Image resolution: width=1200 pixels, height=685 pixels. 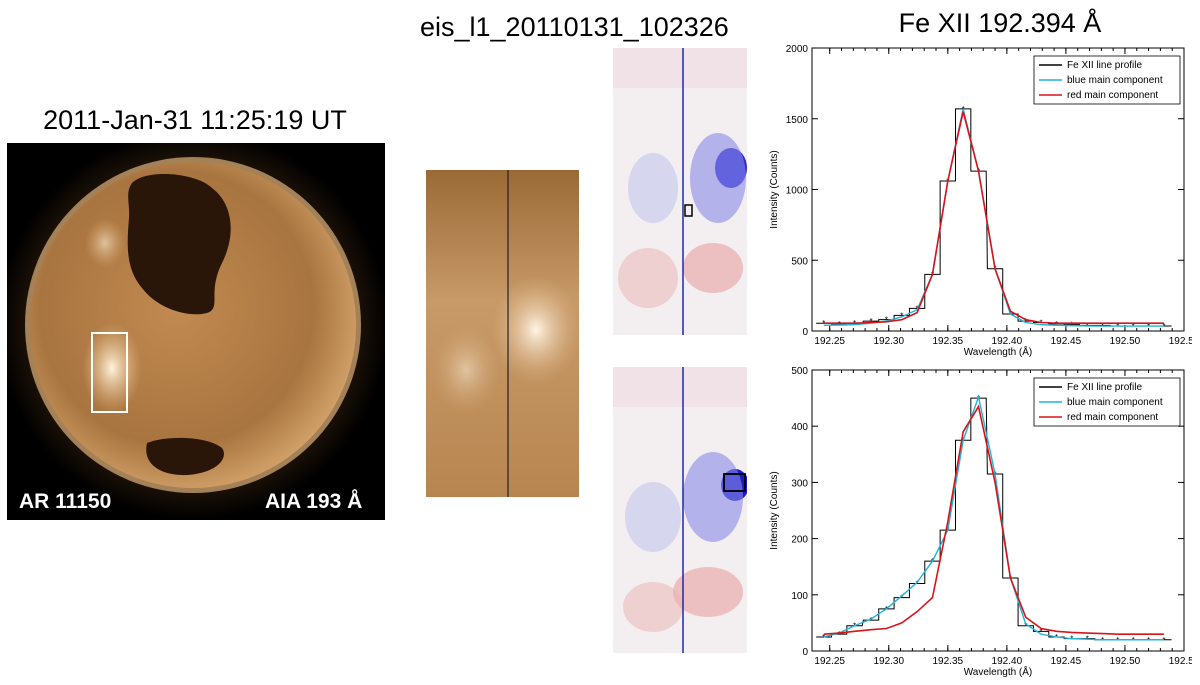 What do you see at coordinates (799, 540) in the screenshot?
I see `y-tick-label: 200` at bounding box center [799, 540].